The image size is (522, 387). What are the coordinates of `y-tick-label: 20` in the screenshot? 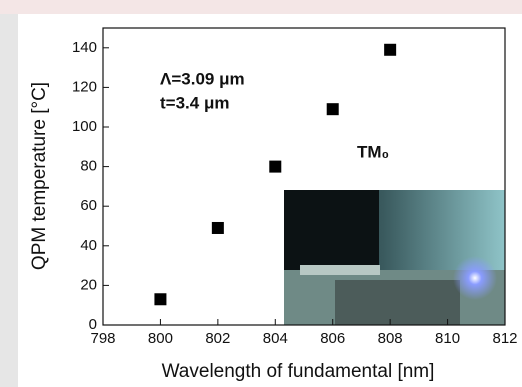 It's located at (88, 284).